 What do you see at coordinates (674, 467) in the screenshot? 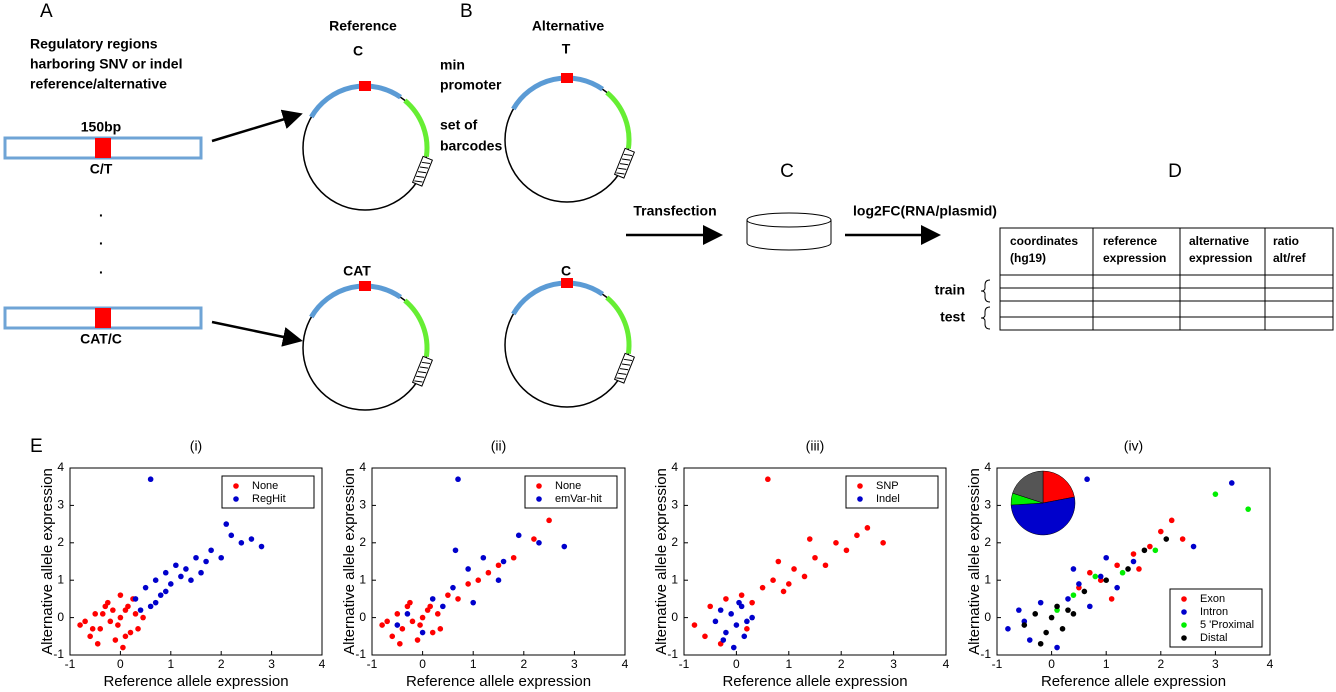
I see `y-tick-label: 4` at bounding box center [674, 467].